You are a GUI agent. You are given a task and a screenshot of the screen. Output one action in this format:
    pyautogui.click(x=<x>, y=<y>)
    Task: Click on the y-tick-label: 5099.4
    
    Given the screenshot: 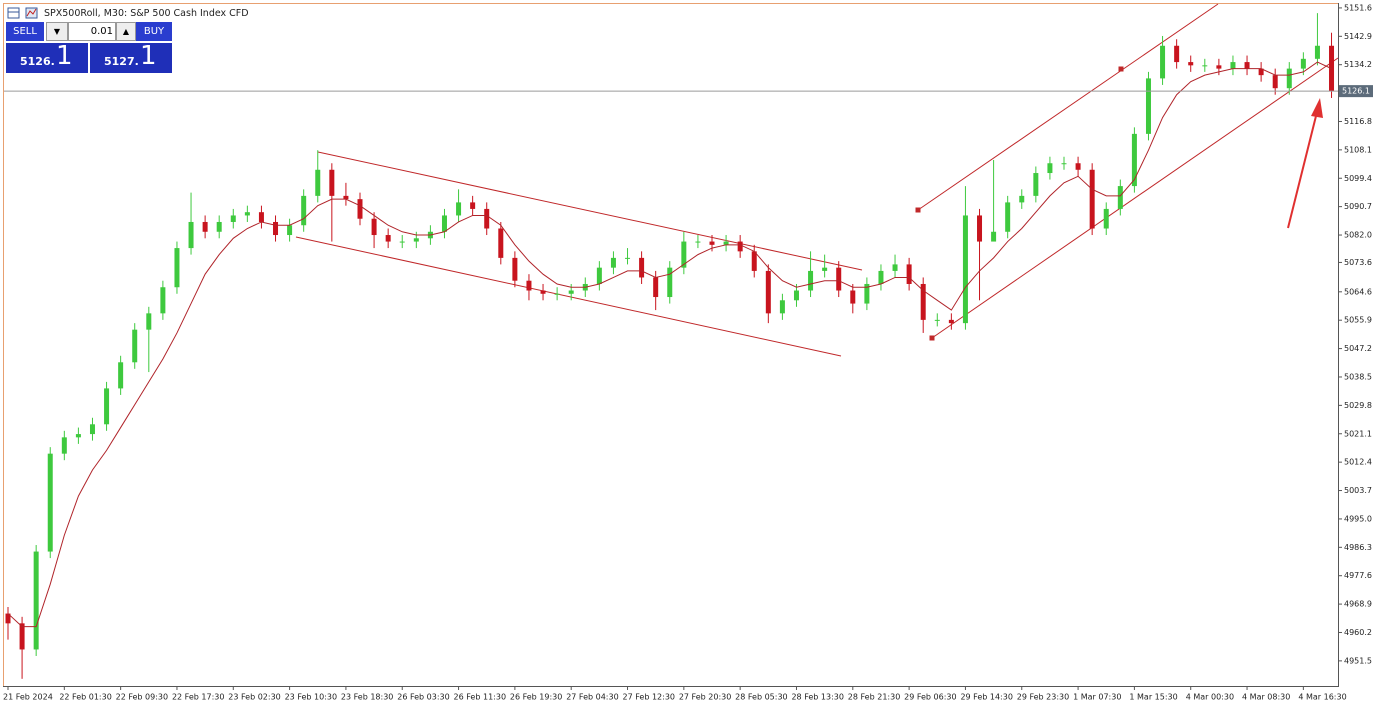 What is the action you would take?
    pyautogui.click(x=1358, y=178)
    